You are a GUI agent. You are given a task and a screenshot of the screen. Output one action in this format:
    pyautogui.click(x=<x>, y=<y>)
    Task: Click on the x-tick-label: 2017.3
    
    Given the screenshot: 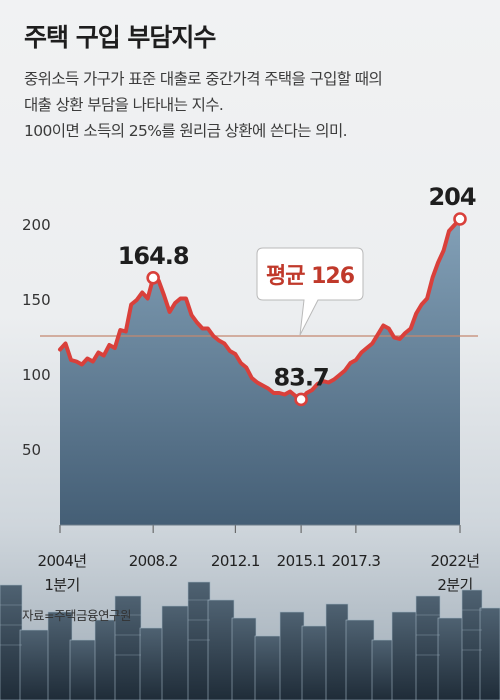 What is the action you would take?
    pyautogui.click(x=355, y=561)
    